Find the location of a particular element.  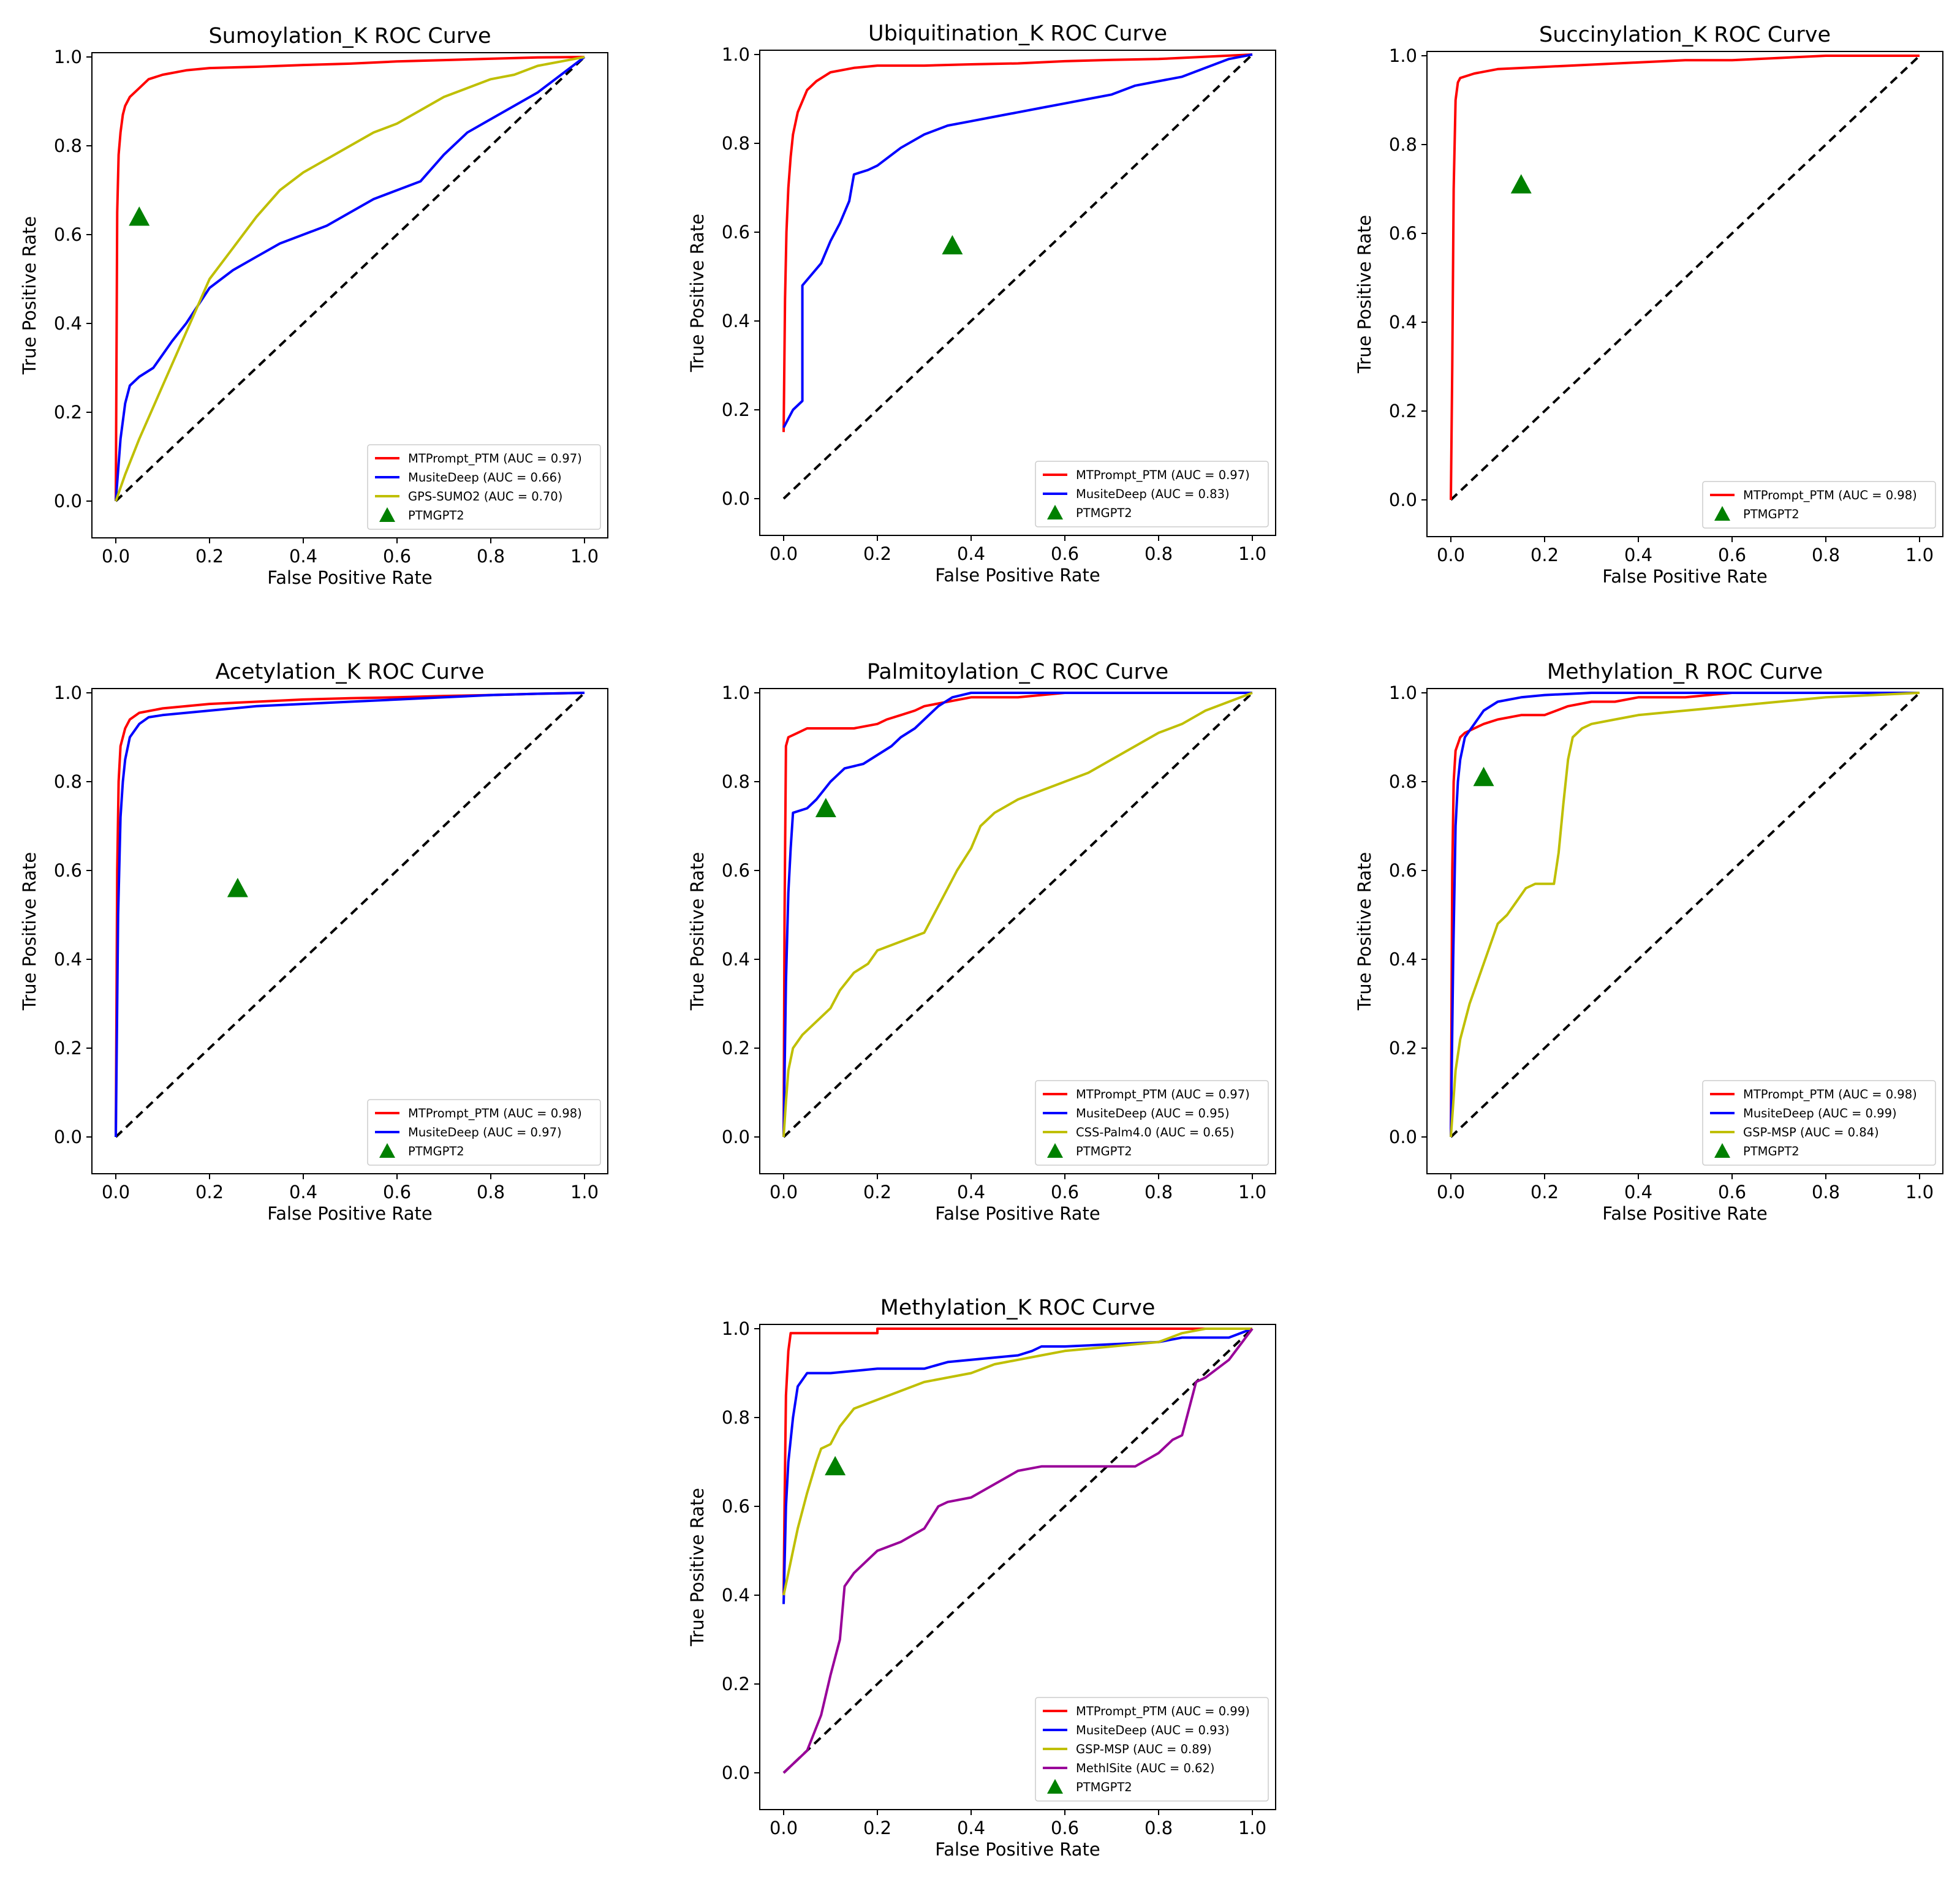

chart-title: Sumoylation_K ROC Curve is located at coordinates (349, 36).